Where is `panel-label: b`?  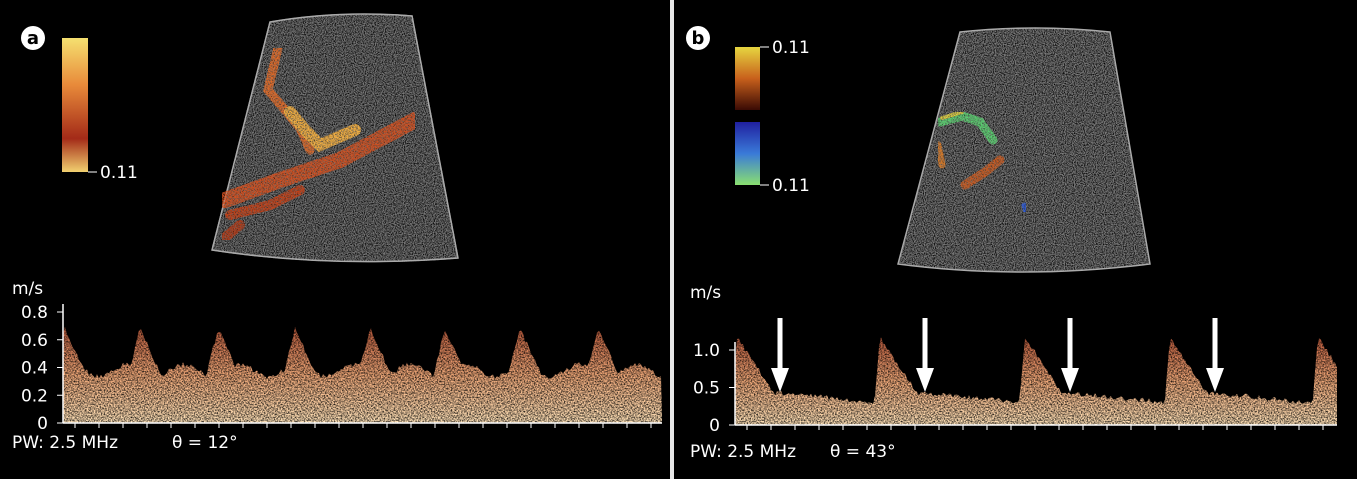 panel-label: b is located at coordinates (698, 38).